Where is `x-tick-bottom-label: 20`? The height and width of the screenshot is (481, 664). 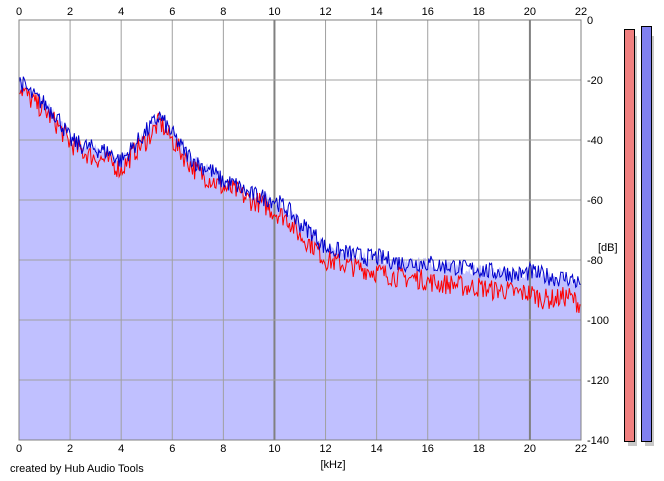 x-tick-bottom-label: 20 is located at coordinates (530, 449).